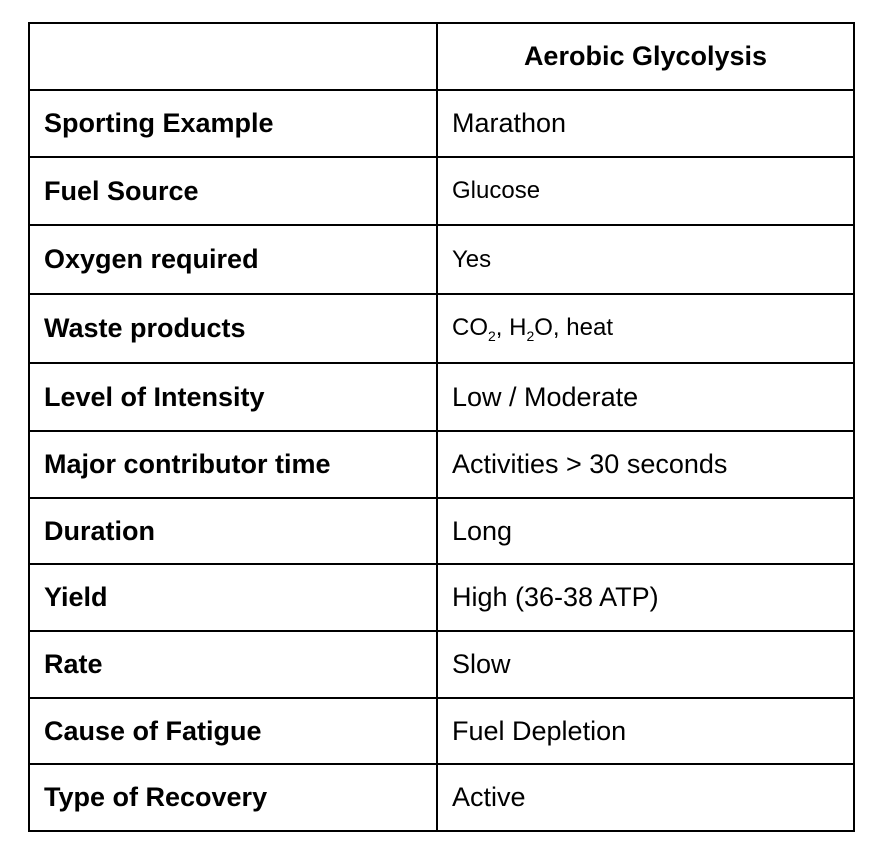 This screenshot has height=864, width=892. I want to click on row-label: Sporting Example, so click(233, 123).